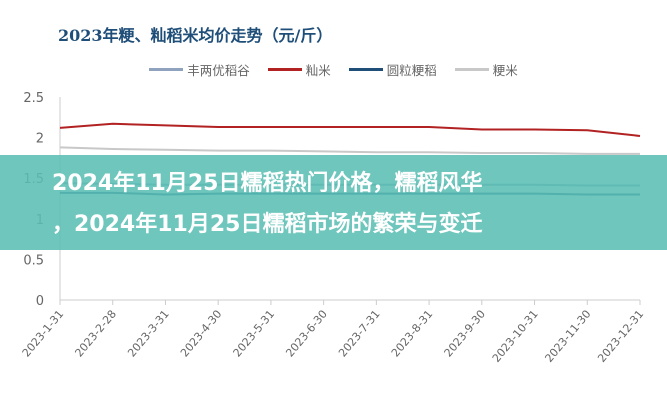 Image resolution: width=667 pixels, height=400 pixels. I want to click on legend-label: 圆粒粳稻, so click(411, 70).